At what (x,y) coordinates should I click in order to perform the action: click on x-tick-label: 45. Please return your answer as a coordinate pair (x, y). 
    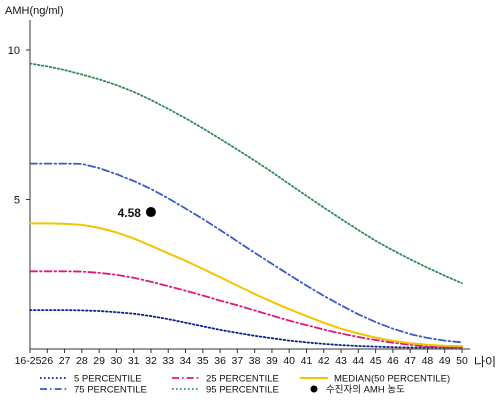
    Looking at the image, I should click on (376, 361).